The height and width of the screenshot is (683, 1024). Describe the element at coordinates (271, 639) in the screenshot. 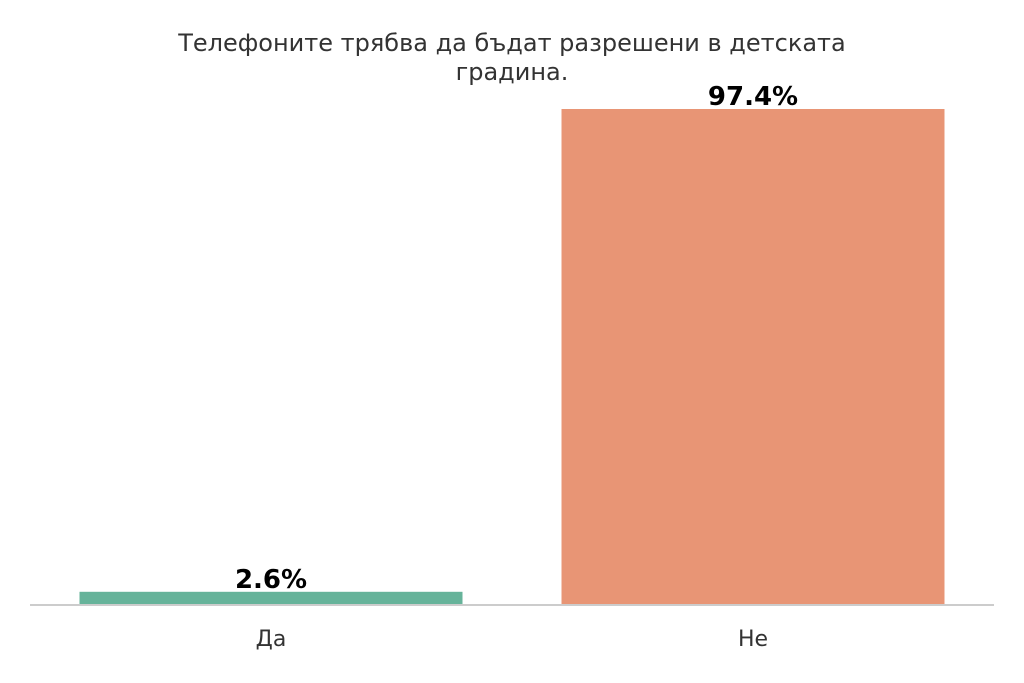

I see `x-tick-label-1: Да` at that location.